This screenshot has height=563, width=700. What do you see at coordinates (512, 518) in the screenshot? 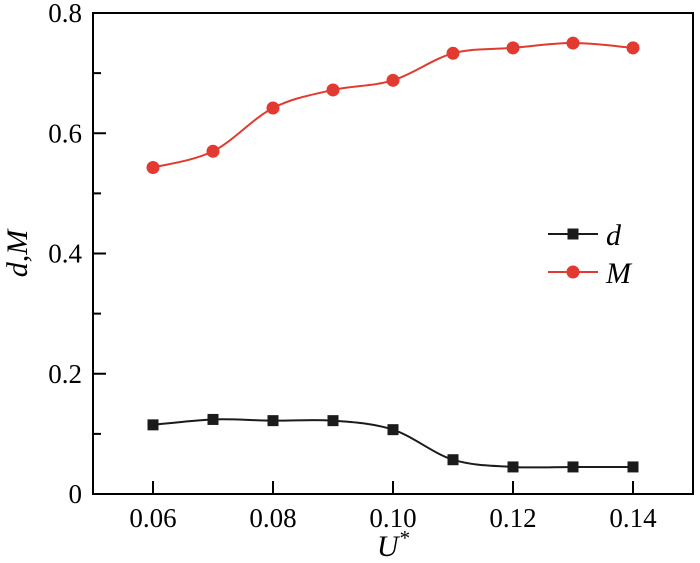
I see `x-tick-label: 0.12` at bounding box center [512, 518].